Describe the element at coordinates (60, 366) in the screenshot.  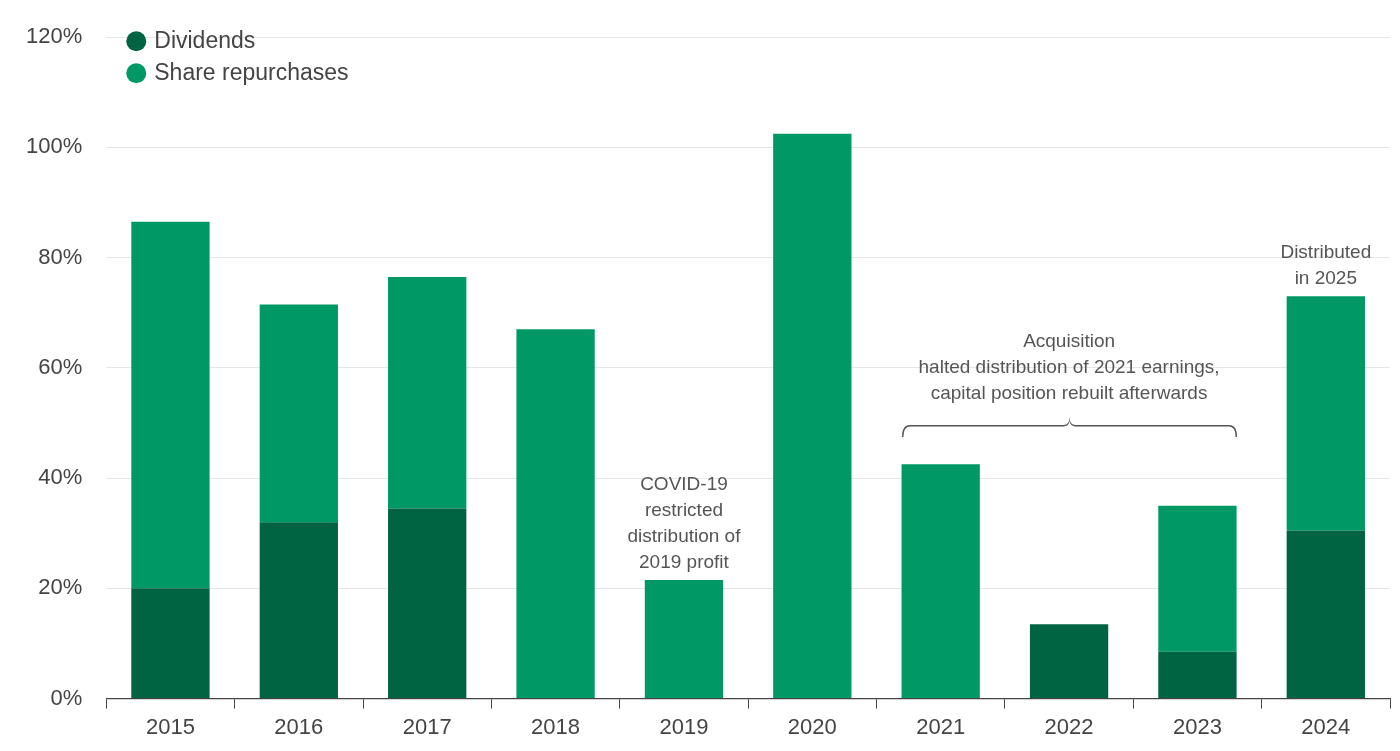
I see `y-tick-label: 60%` at that location.